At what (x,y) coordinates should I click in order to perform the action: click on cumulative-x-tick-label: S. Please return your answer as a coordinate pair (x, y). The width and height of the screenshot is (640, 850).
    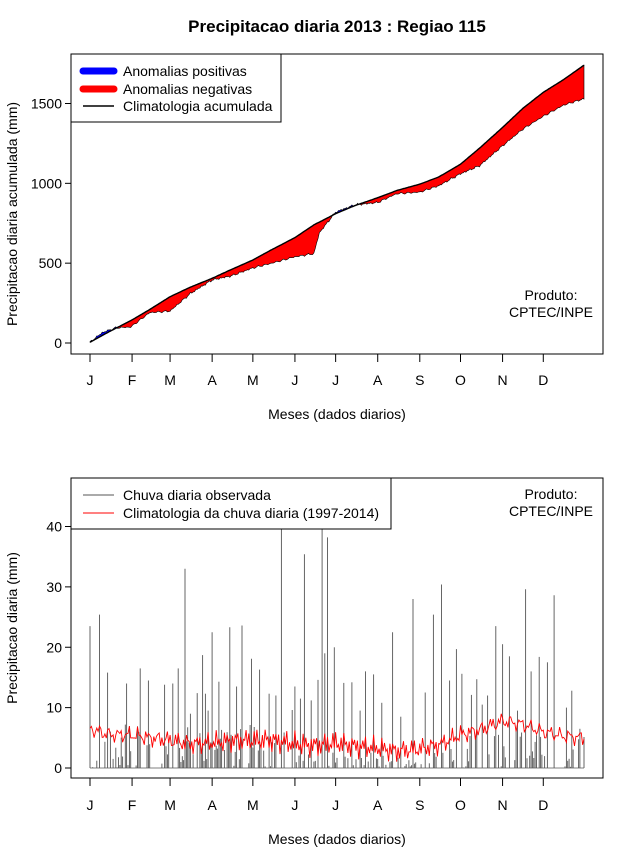
    Looking at the image, I should click on (419, 380).